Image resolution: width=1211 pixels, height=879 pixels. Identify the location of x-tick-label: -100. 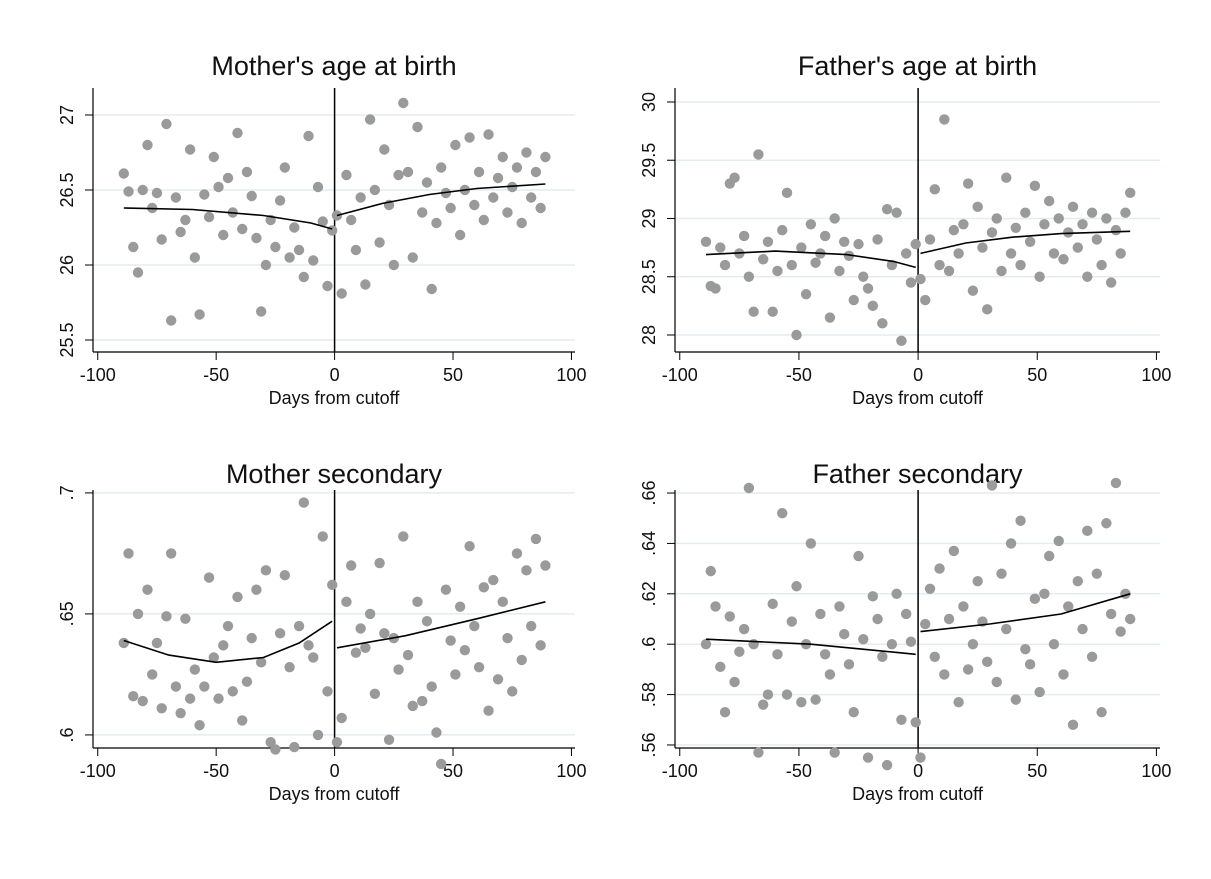
(680, 771).